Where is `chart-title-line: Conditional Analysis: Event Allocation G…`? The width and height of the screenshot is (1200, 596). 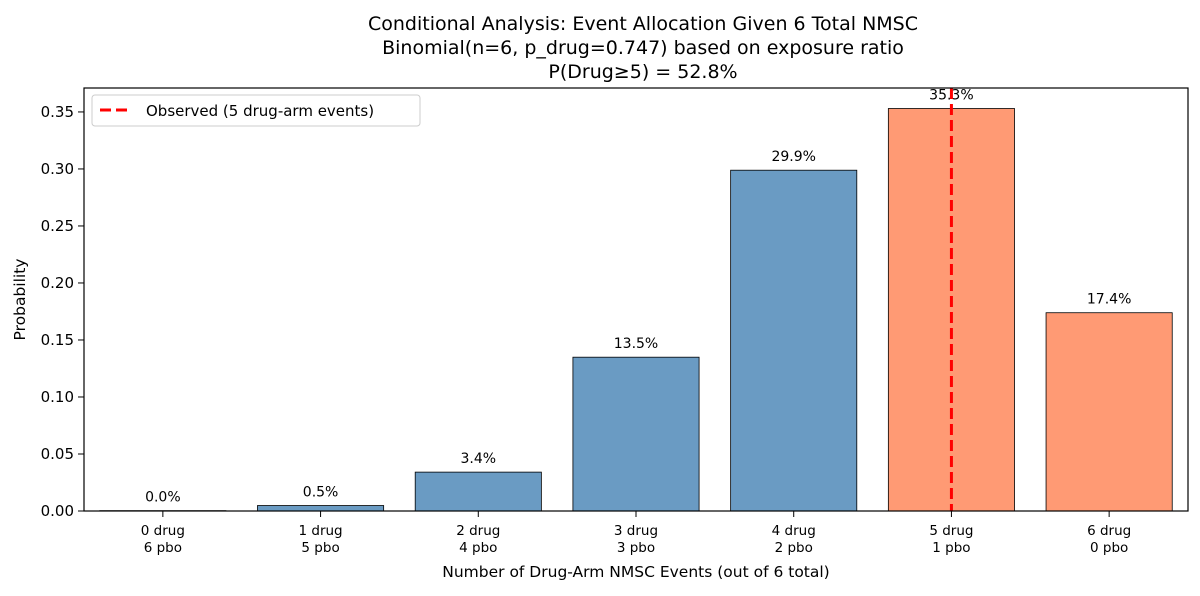 chart-title-line: Conditional Analysis: Event Allocation G… is located at coordinates (643, 24).